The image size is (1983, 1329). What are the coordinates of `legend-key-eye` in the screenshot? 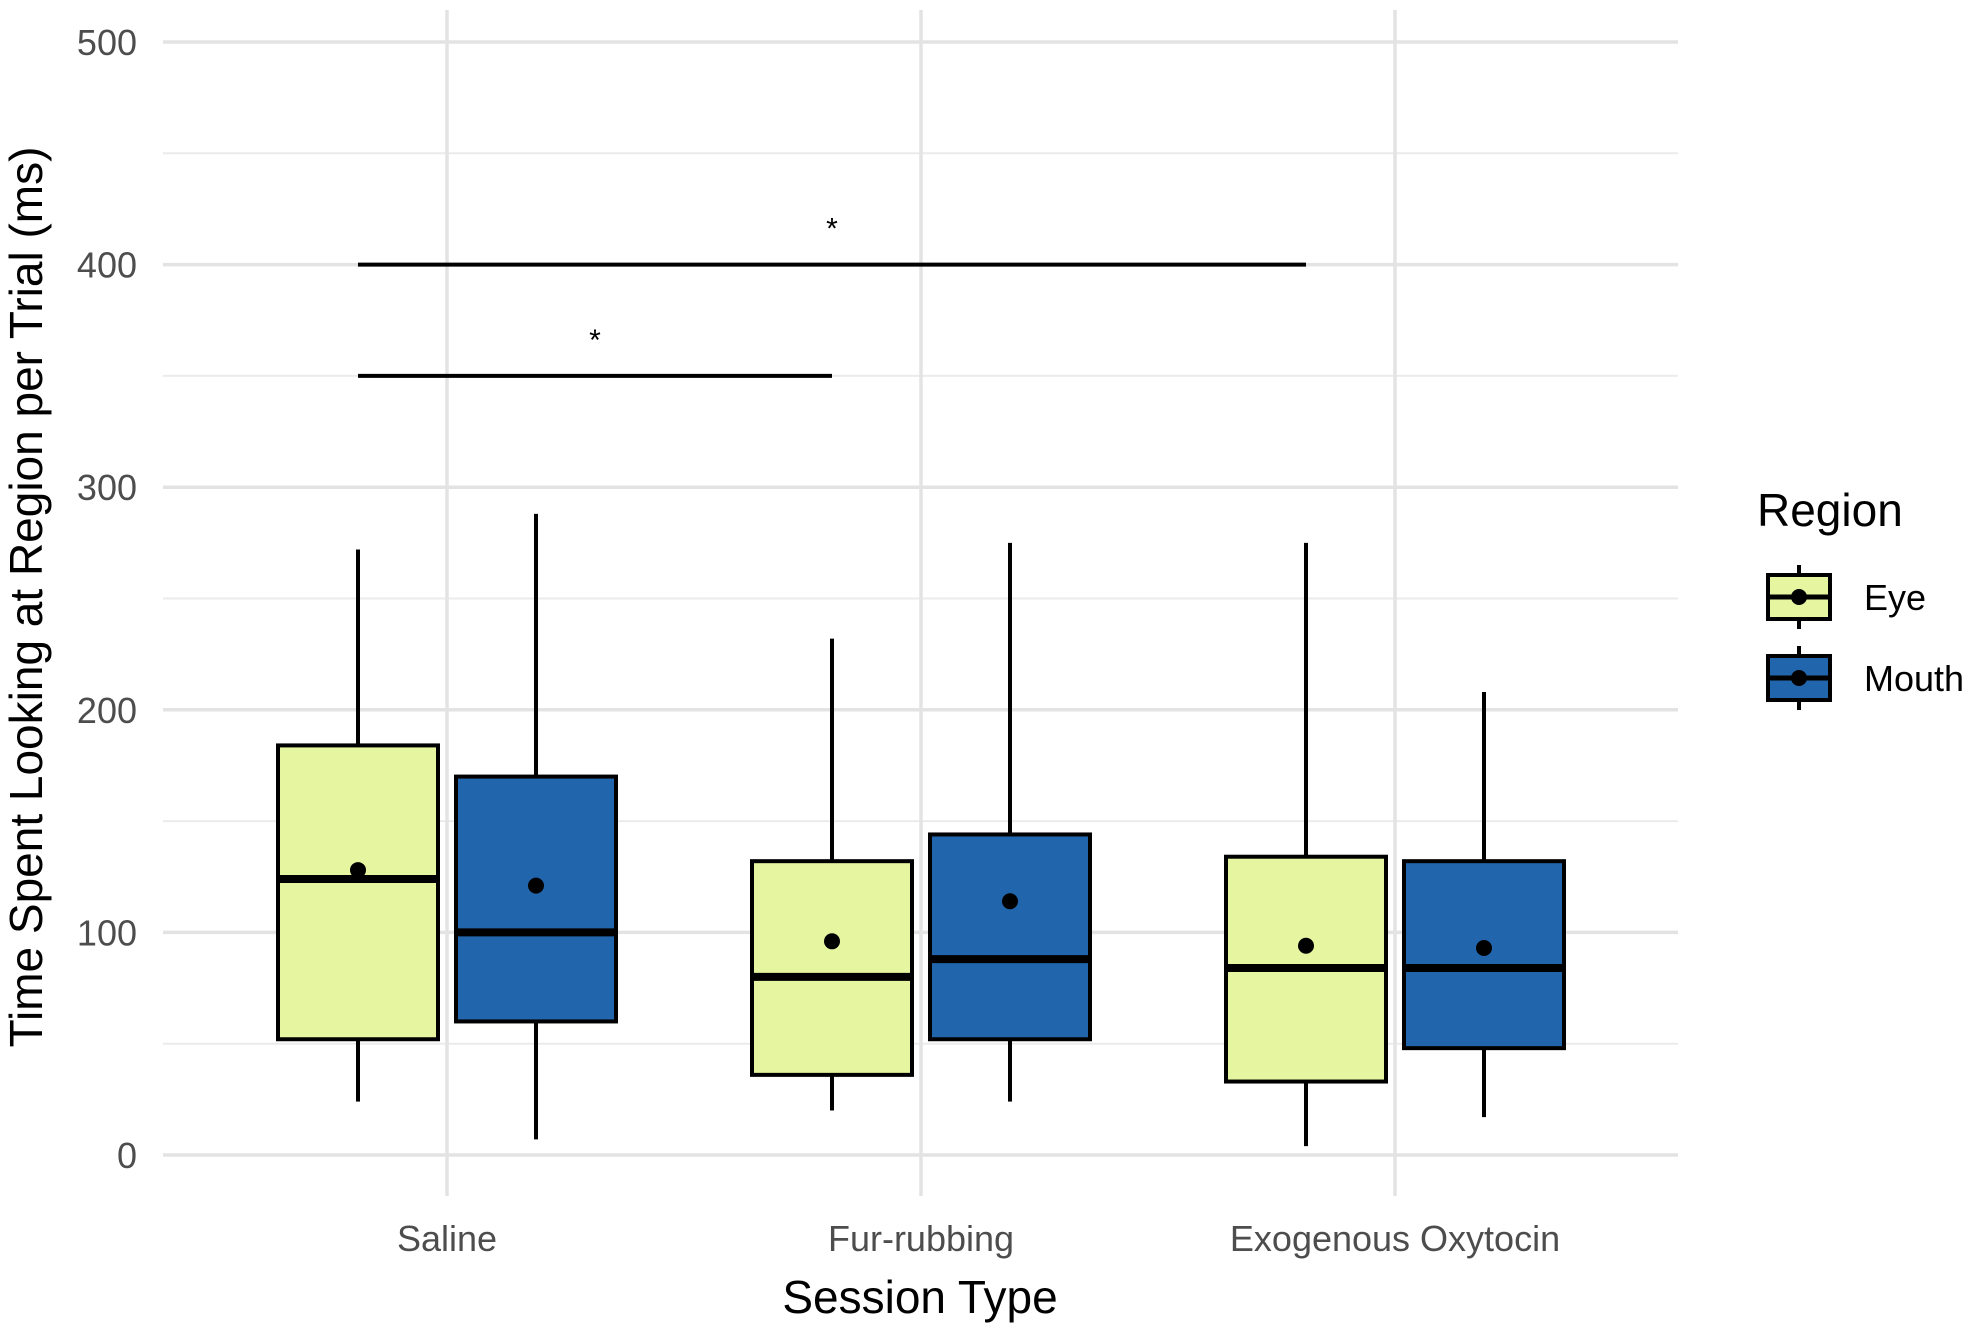 It's located at (1799, 597).